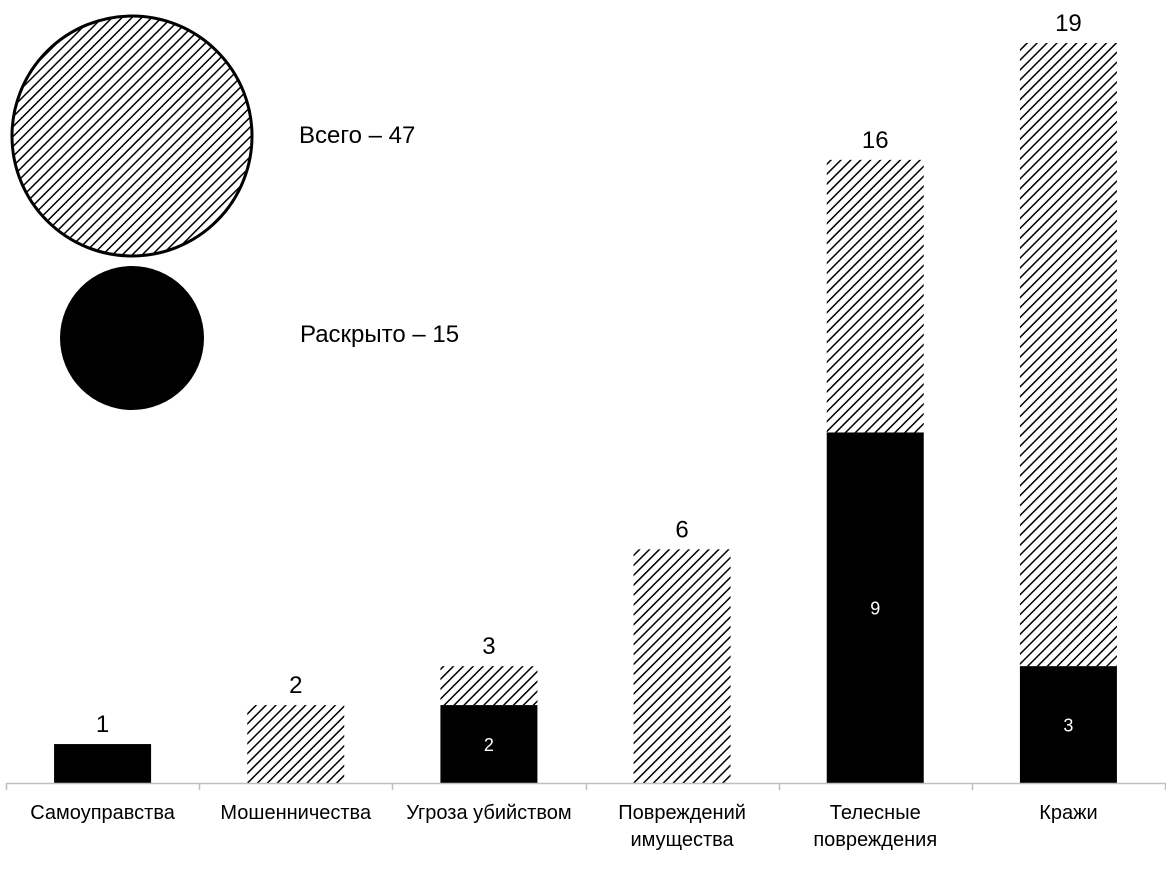 The height and width of the screenshot is (875, 1166). Describe the element at coordinates (102, 813) in the screenshot. I see `category-label: Самоуправства` at that location.